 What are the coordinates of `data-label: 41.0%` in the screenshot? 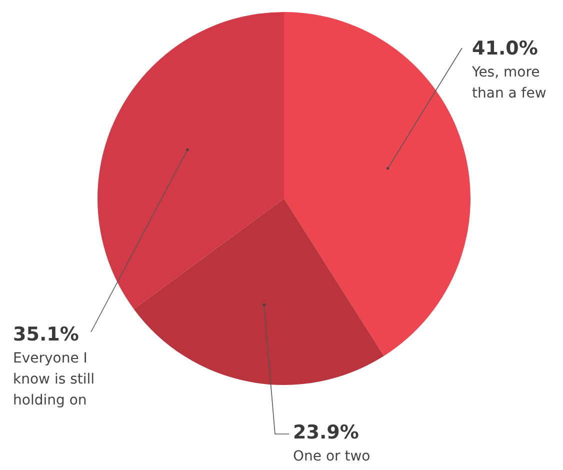 It's located at (505, 48).